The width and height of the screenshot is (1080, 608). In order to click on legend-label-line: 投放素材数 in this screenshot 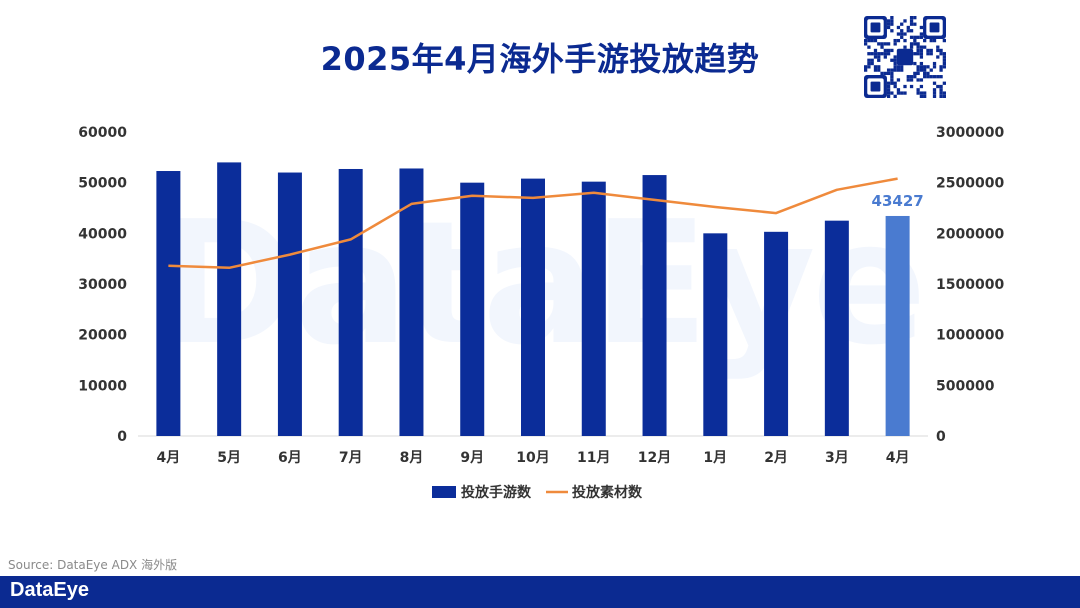, I will do `click(607, 492)`.